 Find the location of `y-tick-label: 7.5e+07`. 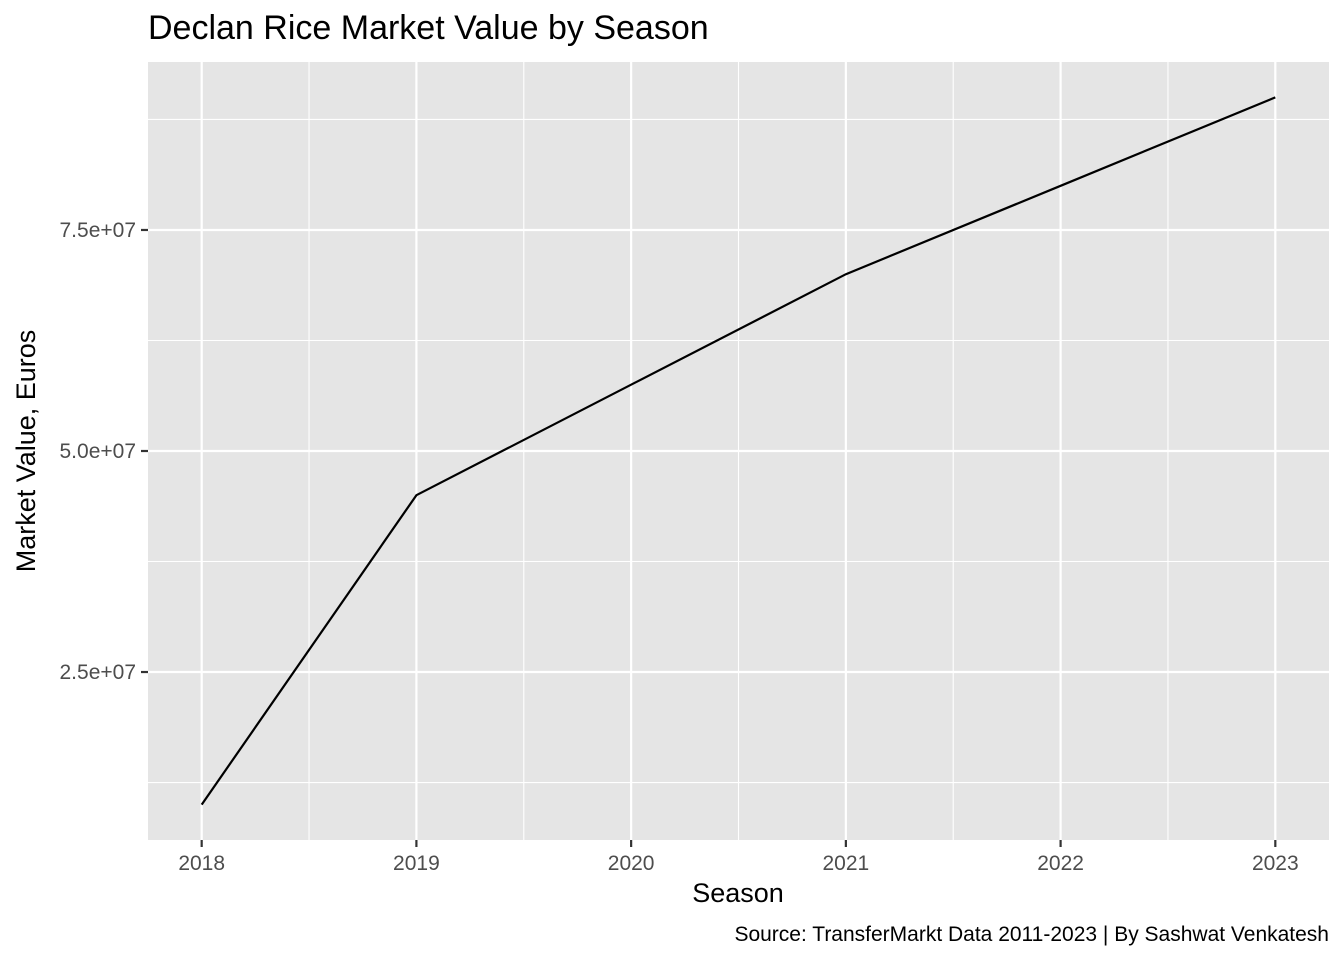

y-tick-label: 7.5e+07 is located at coordinates (98, 230).